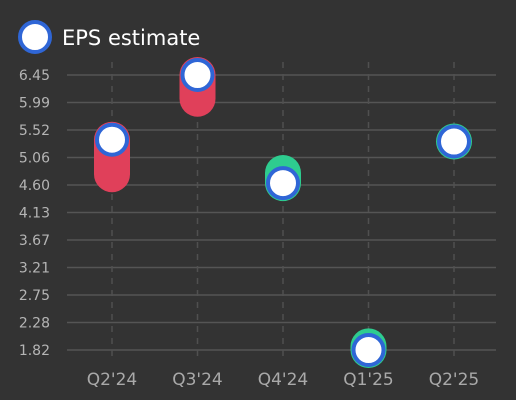 The image size is (516, 400). I want to click on x-axis: Q2'24 Q3'24 Q4'24 Q1'25 Q2'25, so click(283, 380).